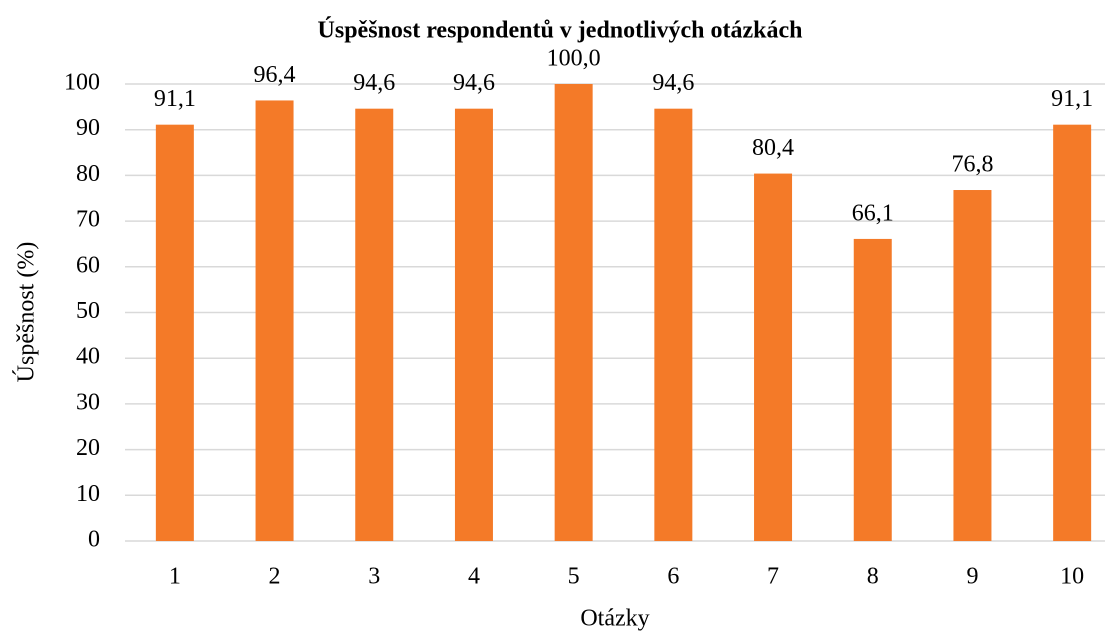 The image size is (1110, 636). Describe the element at coordinates (773, 577) in the screenshot. I see `x-tick-label: 7` at that location.